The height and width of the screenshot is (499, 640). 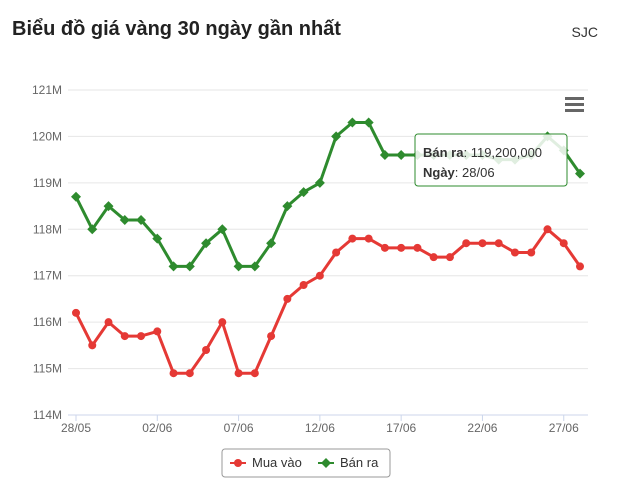 I want to click on x-tick-label: 22/06, so click(x=482, y=428).